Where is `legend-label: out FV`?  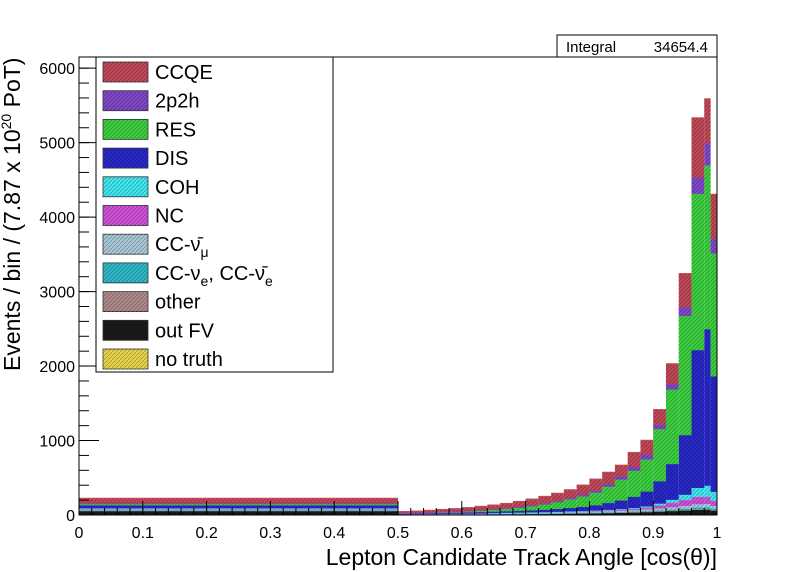
legend-label: out FV is located at coordinates (185, 331).